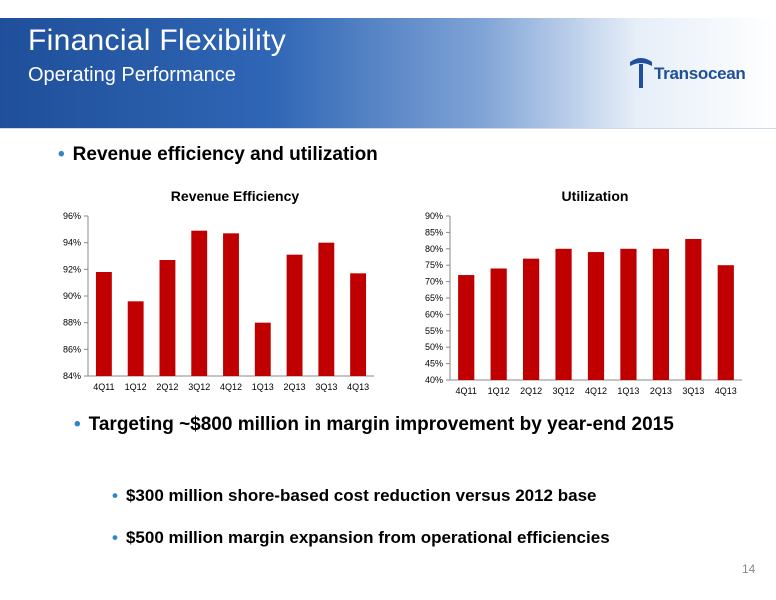 The image size is (776, 600). I want to click on bullet-main-text: Revenue efficiency and utilization, so click(225, 154).